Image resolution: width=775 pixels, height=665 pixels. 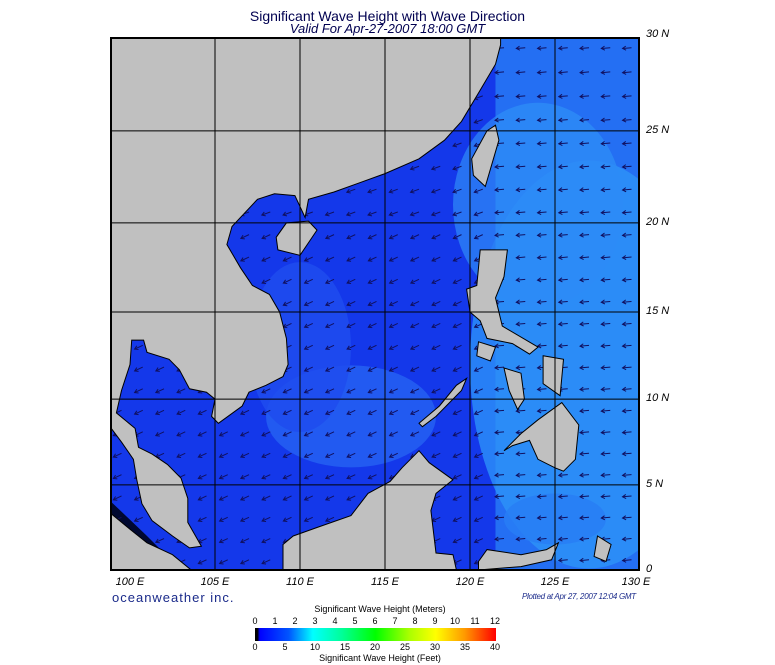 What do you see at coordinates (395, 621) in the screenshot?
I see `colorbar-tick-meters: 7` at bounding box center [395, 621].